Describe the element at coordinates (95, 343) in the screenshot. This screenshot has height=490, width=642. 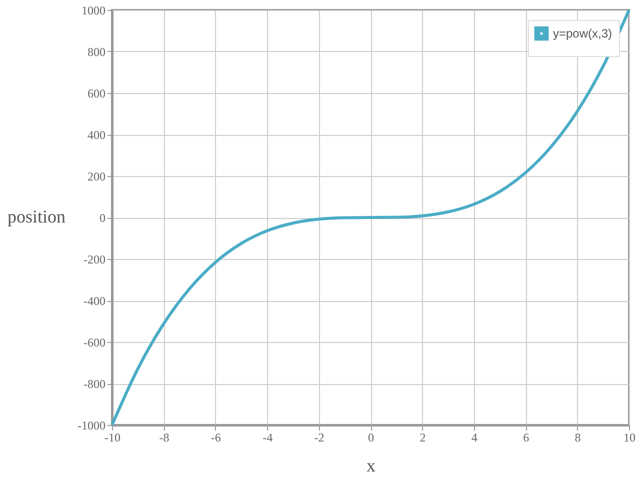
I see `y-tick-label: -600` at that location.